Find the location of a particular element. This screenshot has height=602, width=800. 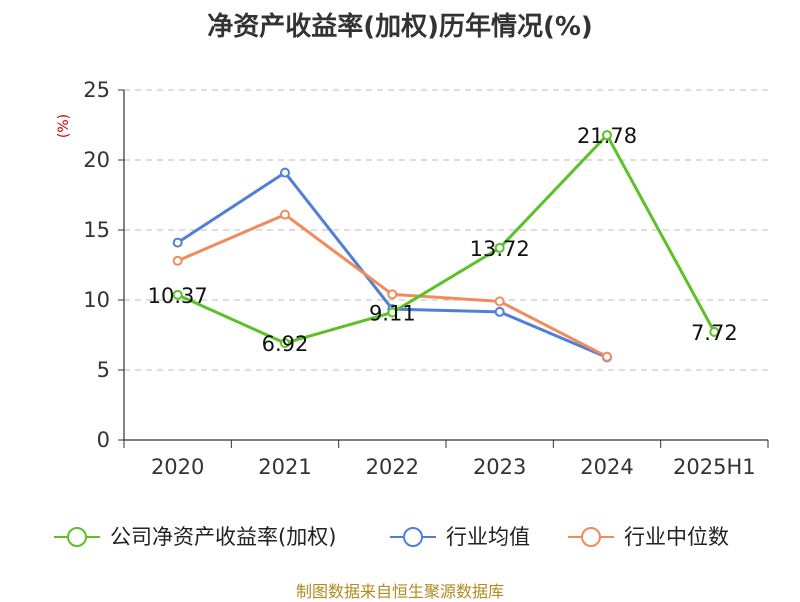

y-axis-label: (%) is located at coordinates (64, 126).